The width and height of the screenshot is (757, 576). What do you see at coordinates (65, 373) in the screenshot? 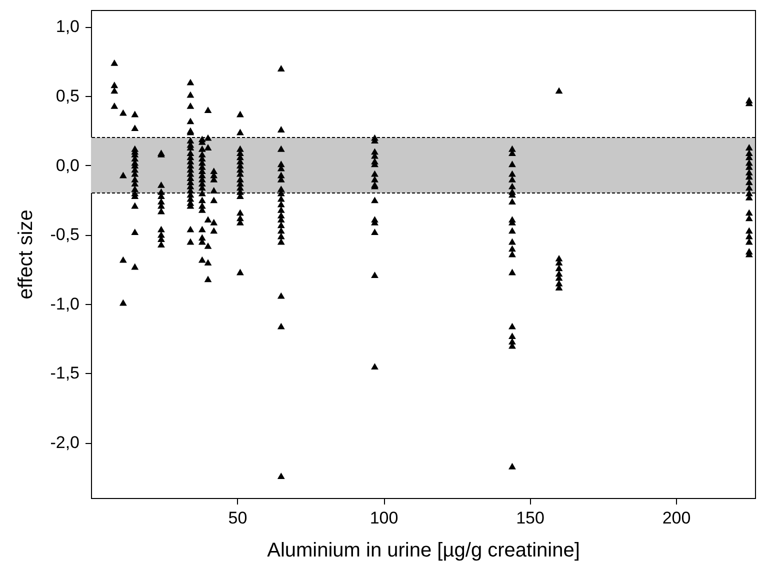
I see `y-tick-label: -1,5` at bounding box center [65, 373].